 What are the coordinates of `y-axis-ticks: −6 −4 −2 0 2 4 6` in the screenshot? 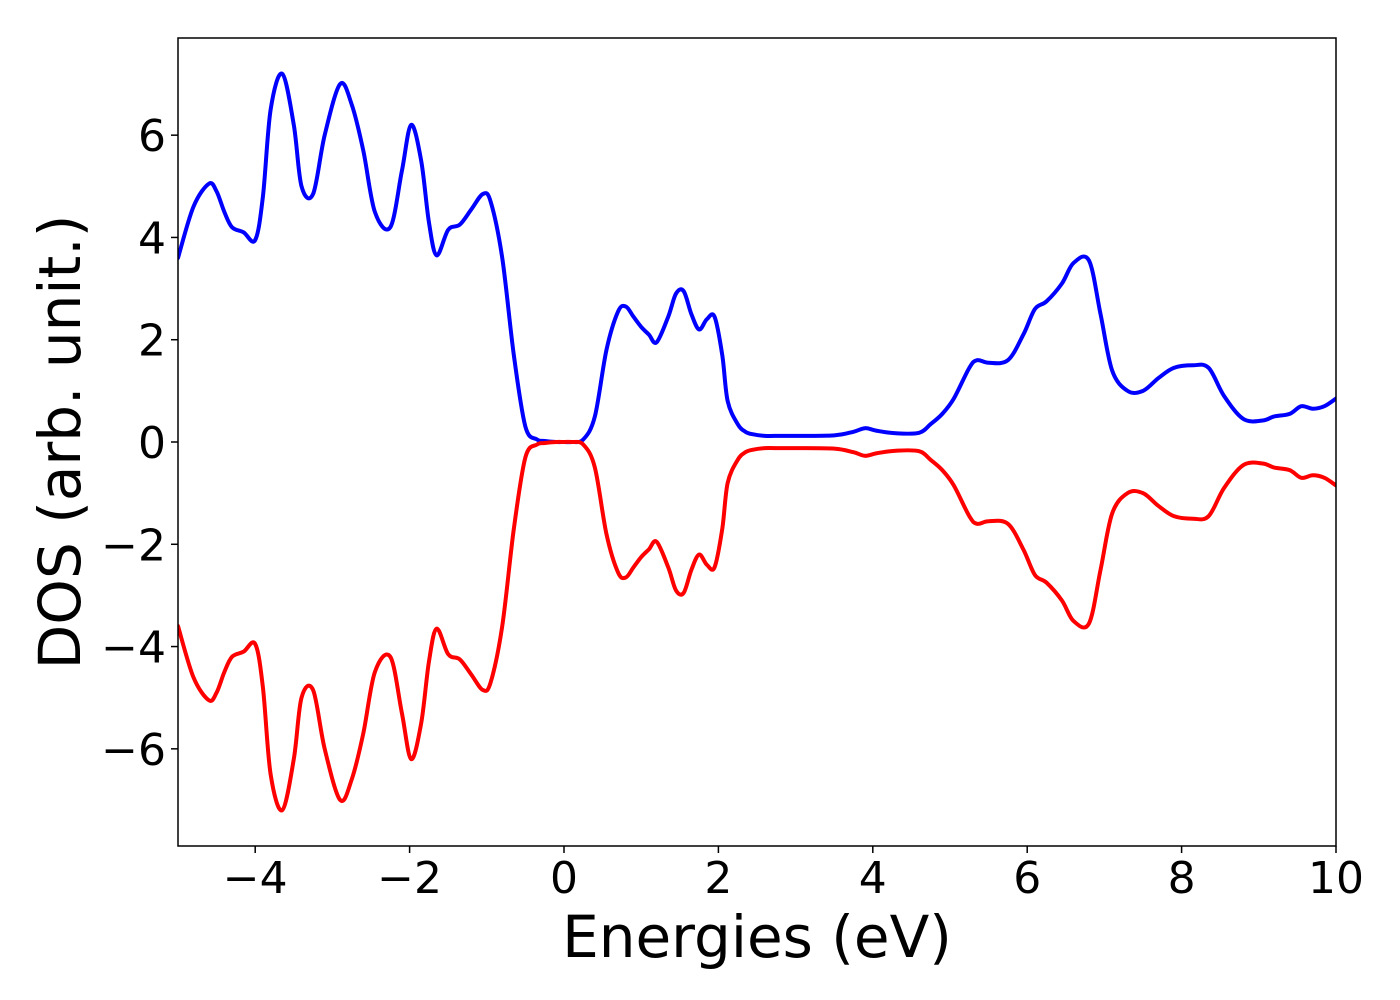 It's located at (139, 443).